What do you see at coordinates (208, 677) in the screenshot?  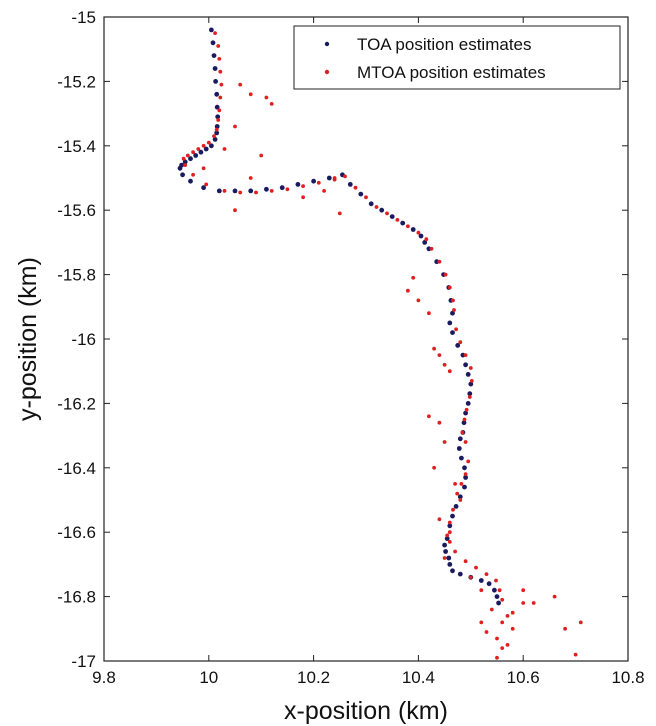 I see `x-tick-label: 10` at bounding box center [208, 677].